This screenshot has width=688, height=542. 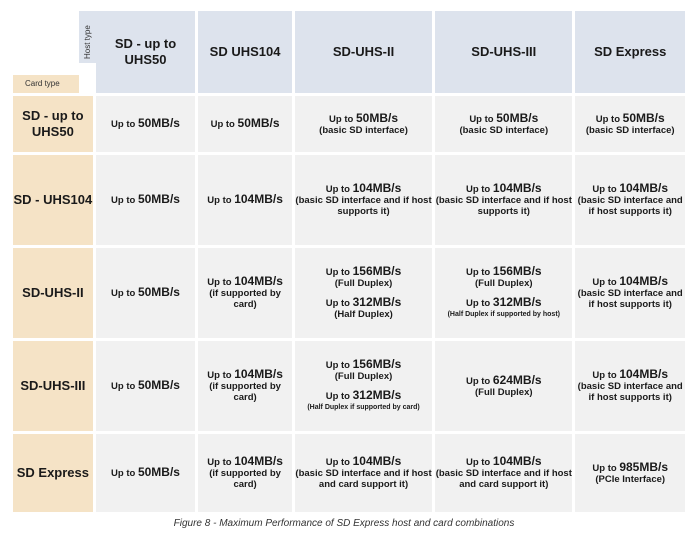 I want to click on speed-value: 985MB/s, so click(x=644, y=466).